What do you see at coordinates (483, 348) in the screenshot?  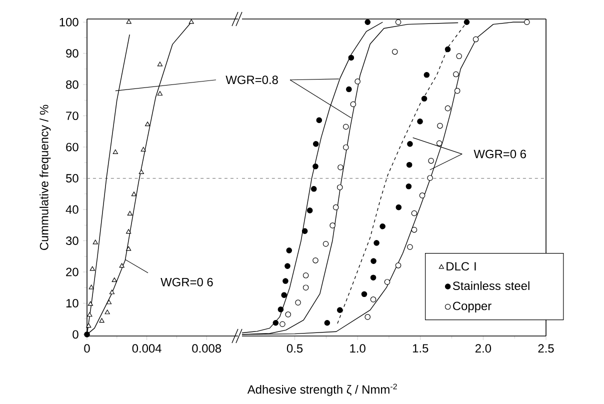 I see `x-tick-label: 2.0` at bounding box center [483, 348].